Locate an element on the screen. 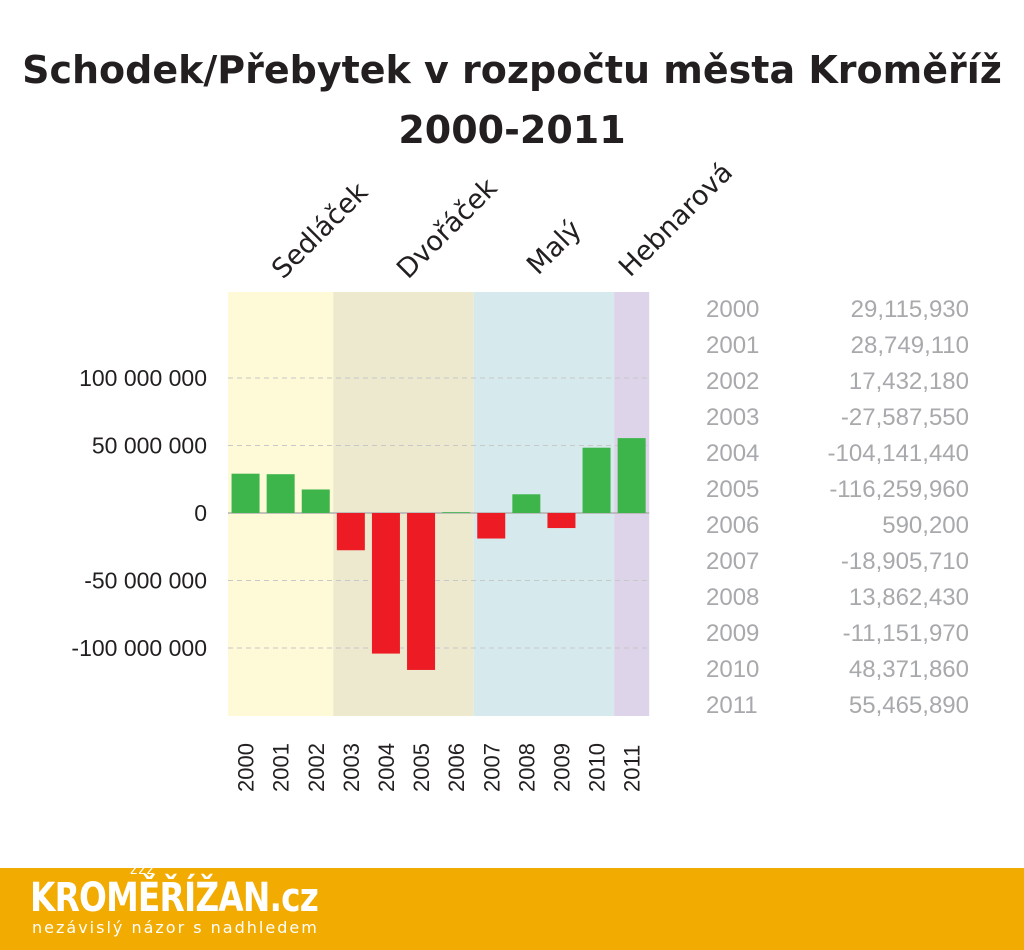 The image size is (1024, 950). value-table-year: 2004 is located at coordinates (733, 453).